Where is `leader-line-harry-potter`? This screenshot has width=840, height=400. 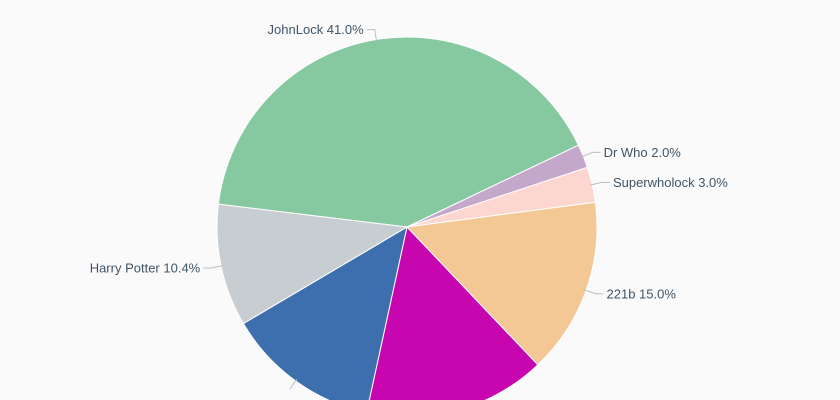 leader-line-harry-potter is located at coordinates (213, 267).